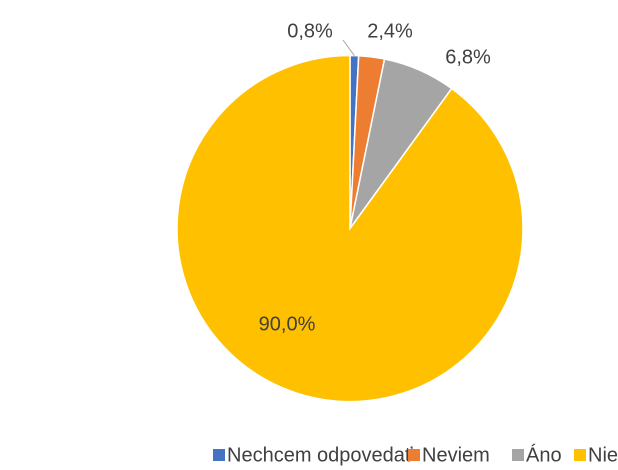 The height and width of the screenshot is (470, 618). Describe the element at coordinates (348, 47) in the screenshot. I see `leader-line` at that location.